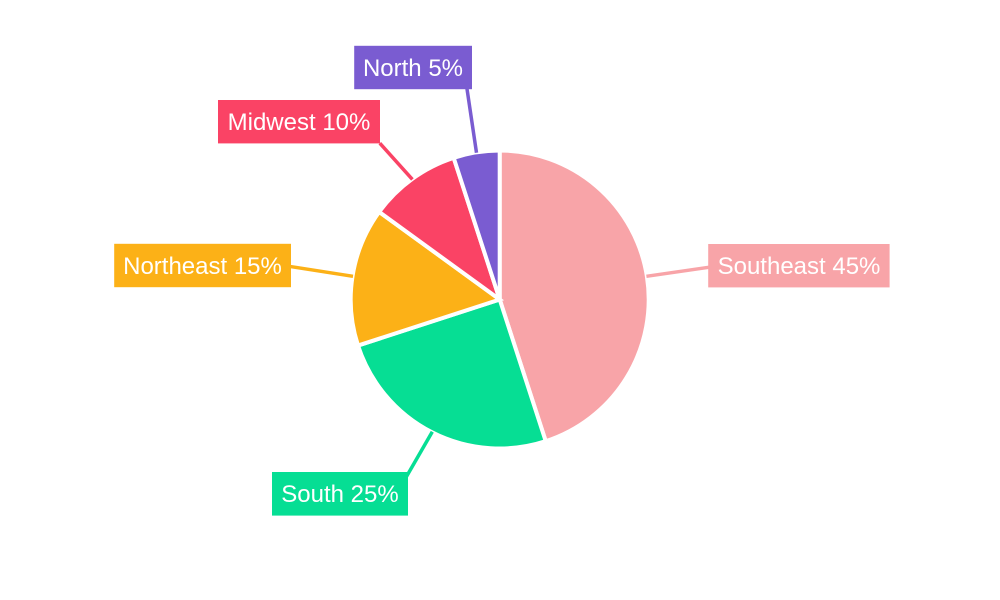 The image size is (1000, 600). What do you see at coordinates (413, 68) in the screenshot?
I see `svg-text: North 5%` at bounding box center [413, 68].